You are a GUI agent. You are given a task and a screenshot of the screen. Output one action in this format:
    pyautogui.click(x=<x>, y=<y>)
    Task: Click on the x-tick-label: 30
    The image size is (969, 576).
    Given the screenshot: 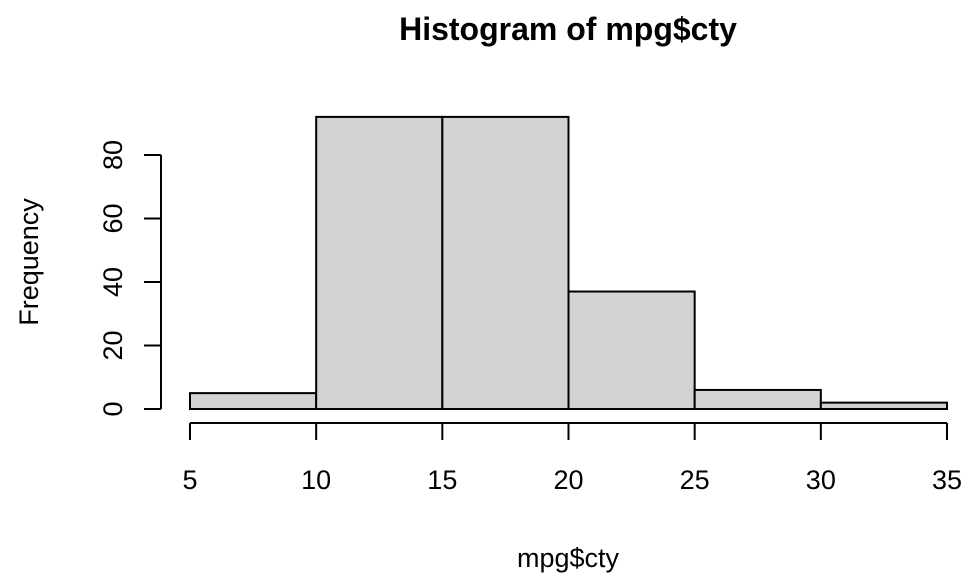 What is the action you would take?
    pyautogui.click(x=821, y=480)
    